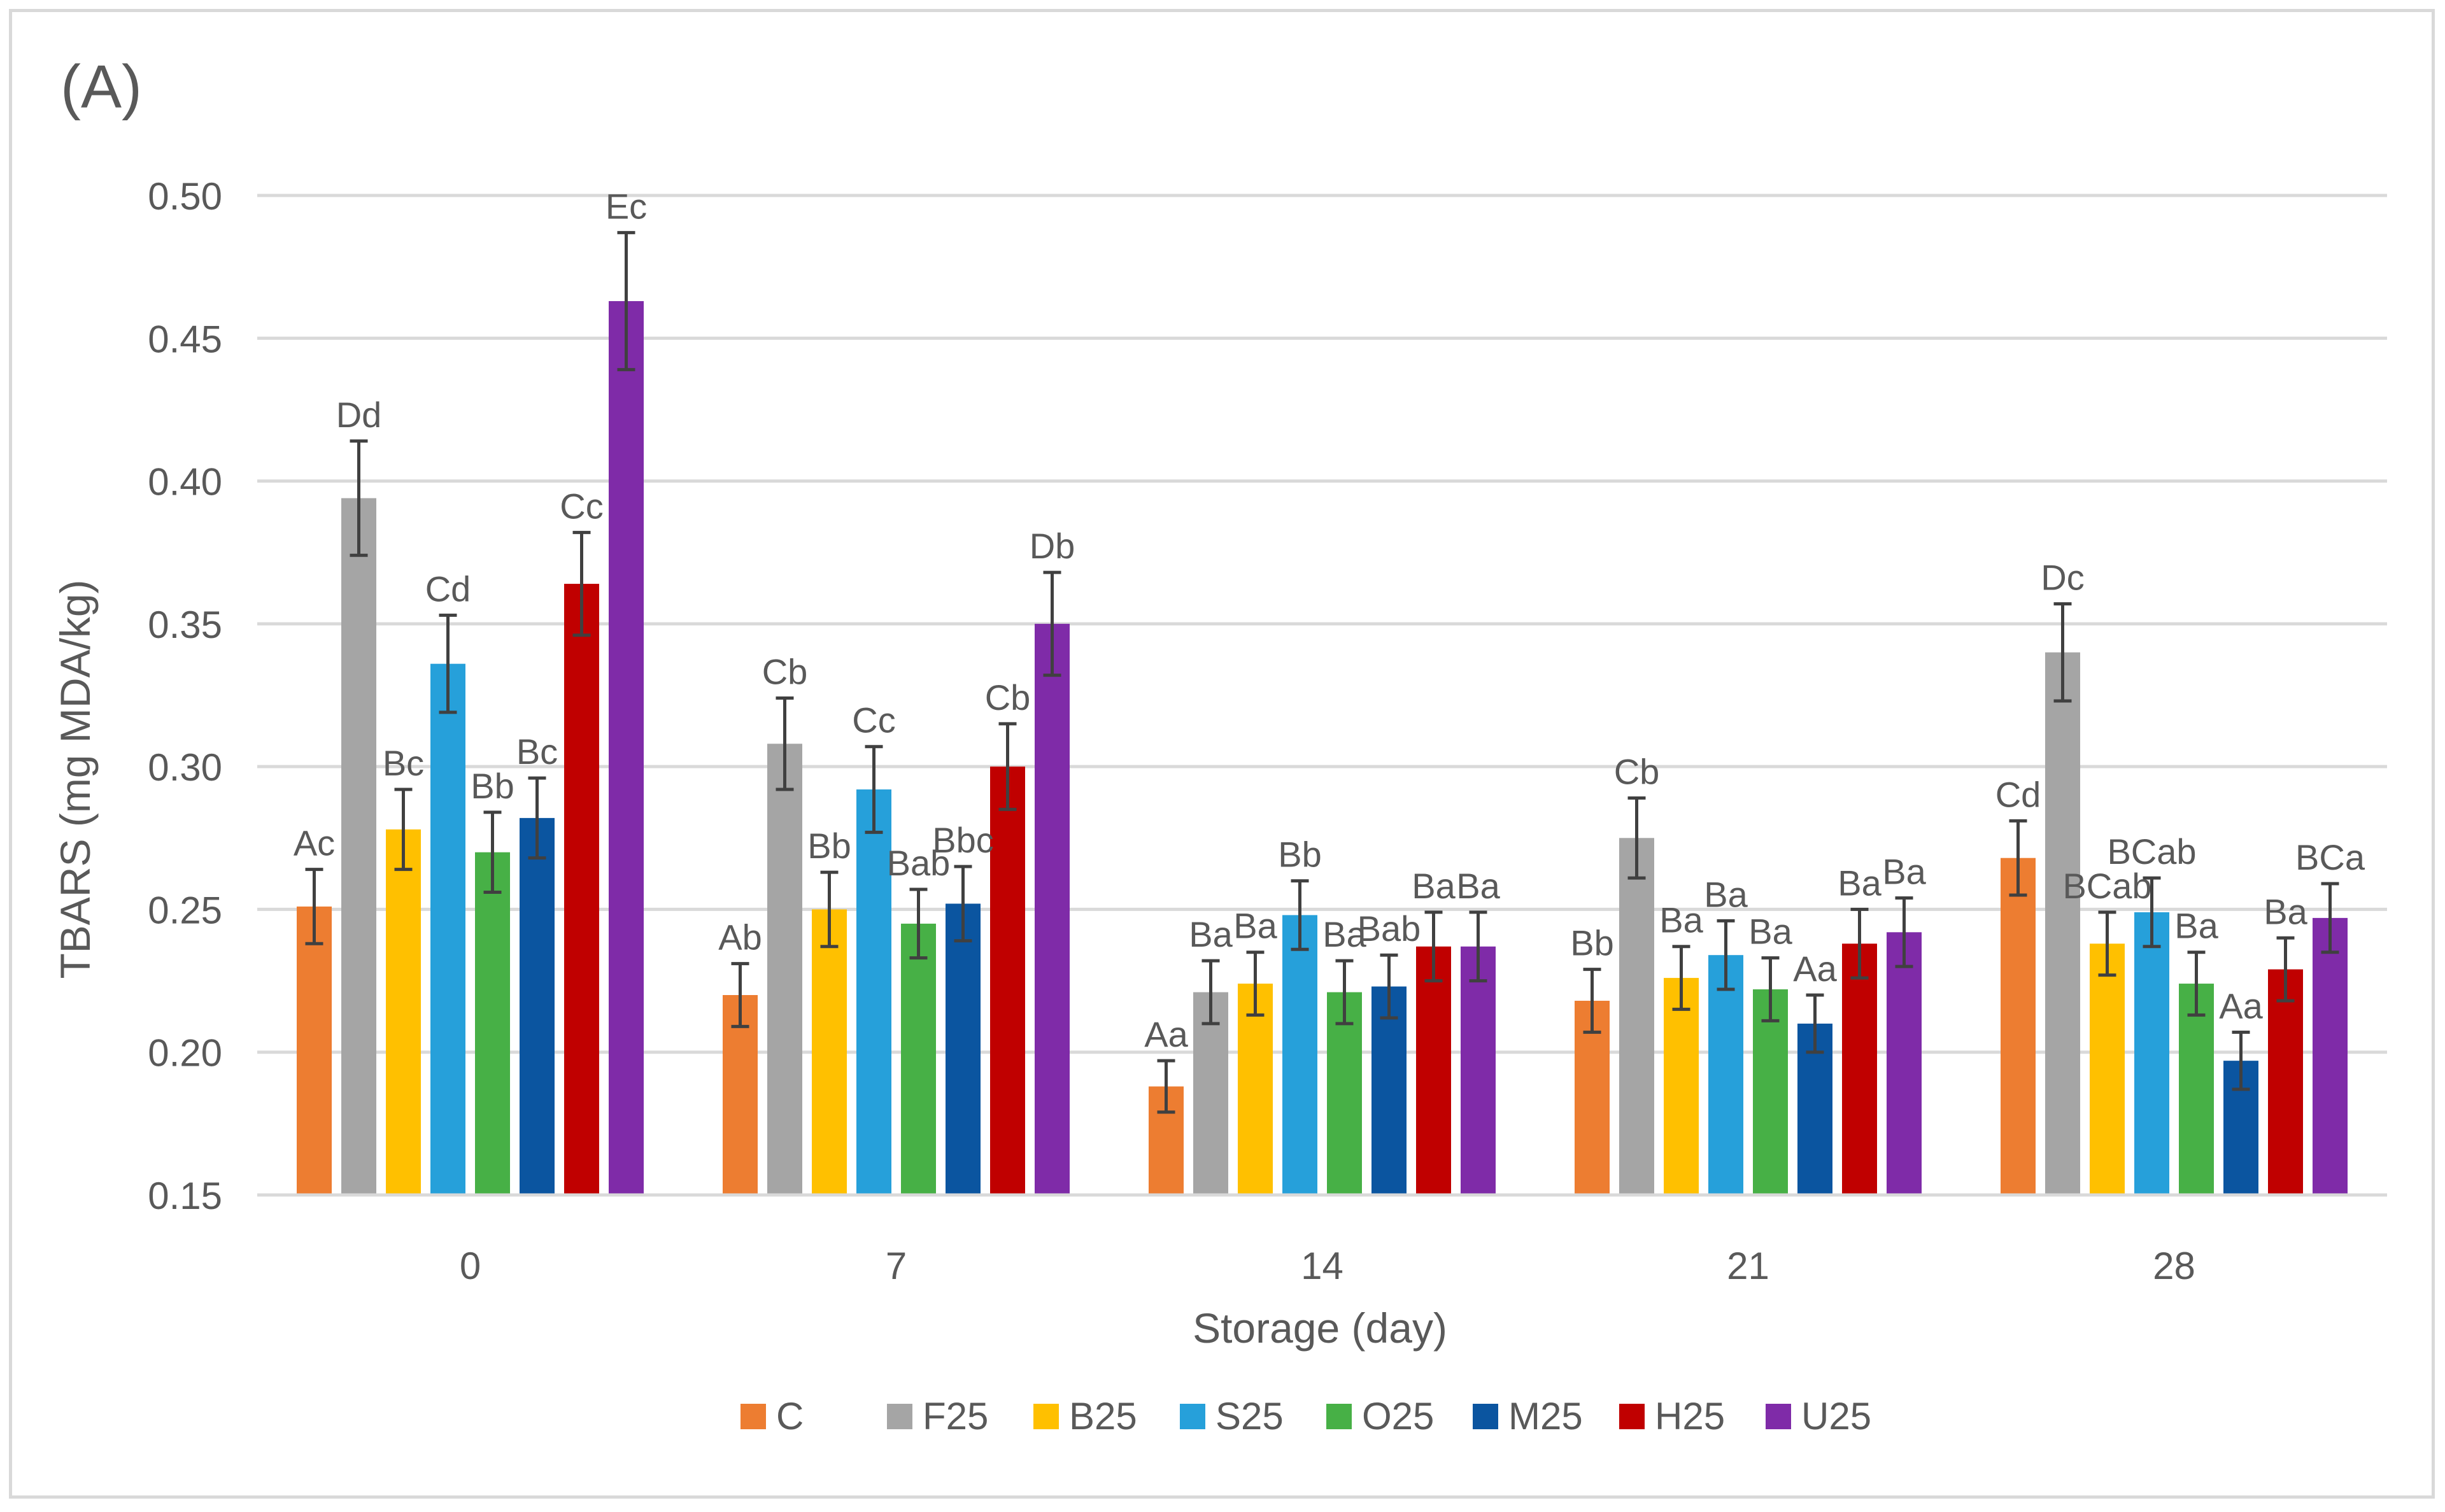 This screenshot has width=2445, height=1512. What do you see at coordinates (1103, 1416) in the screenshot?
I see `legend-label: B25` at bounding box center [1103, 1416].